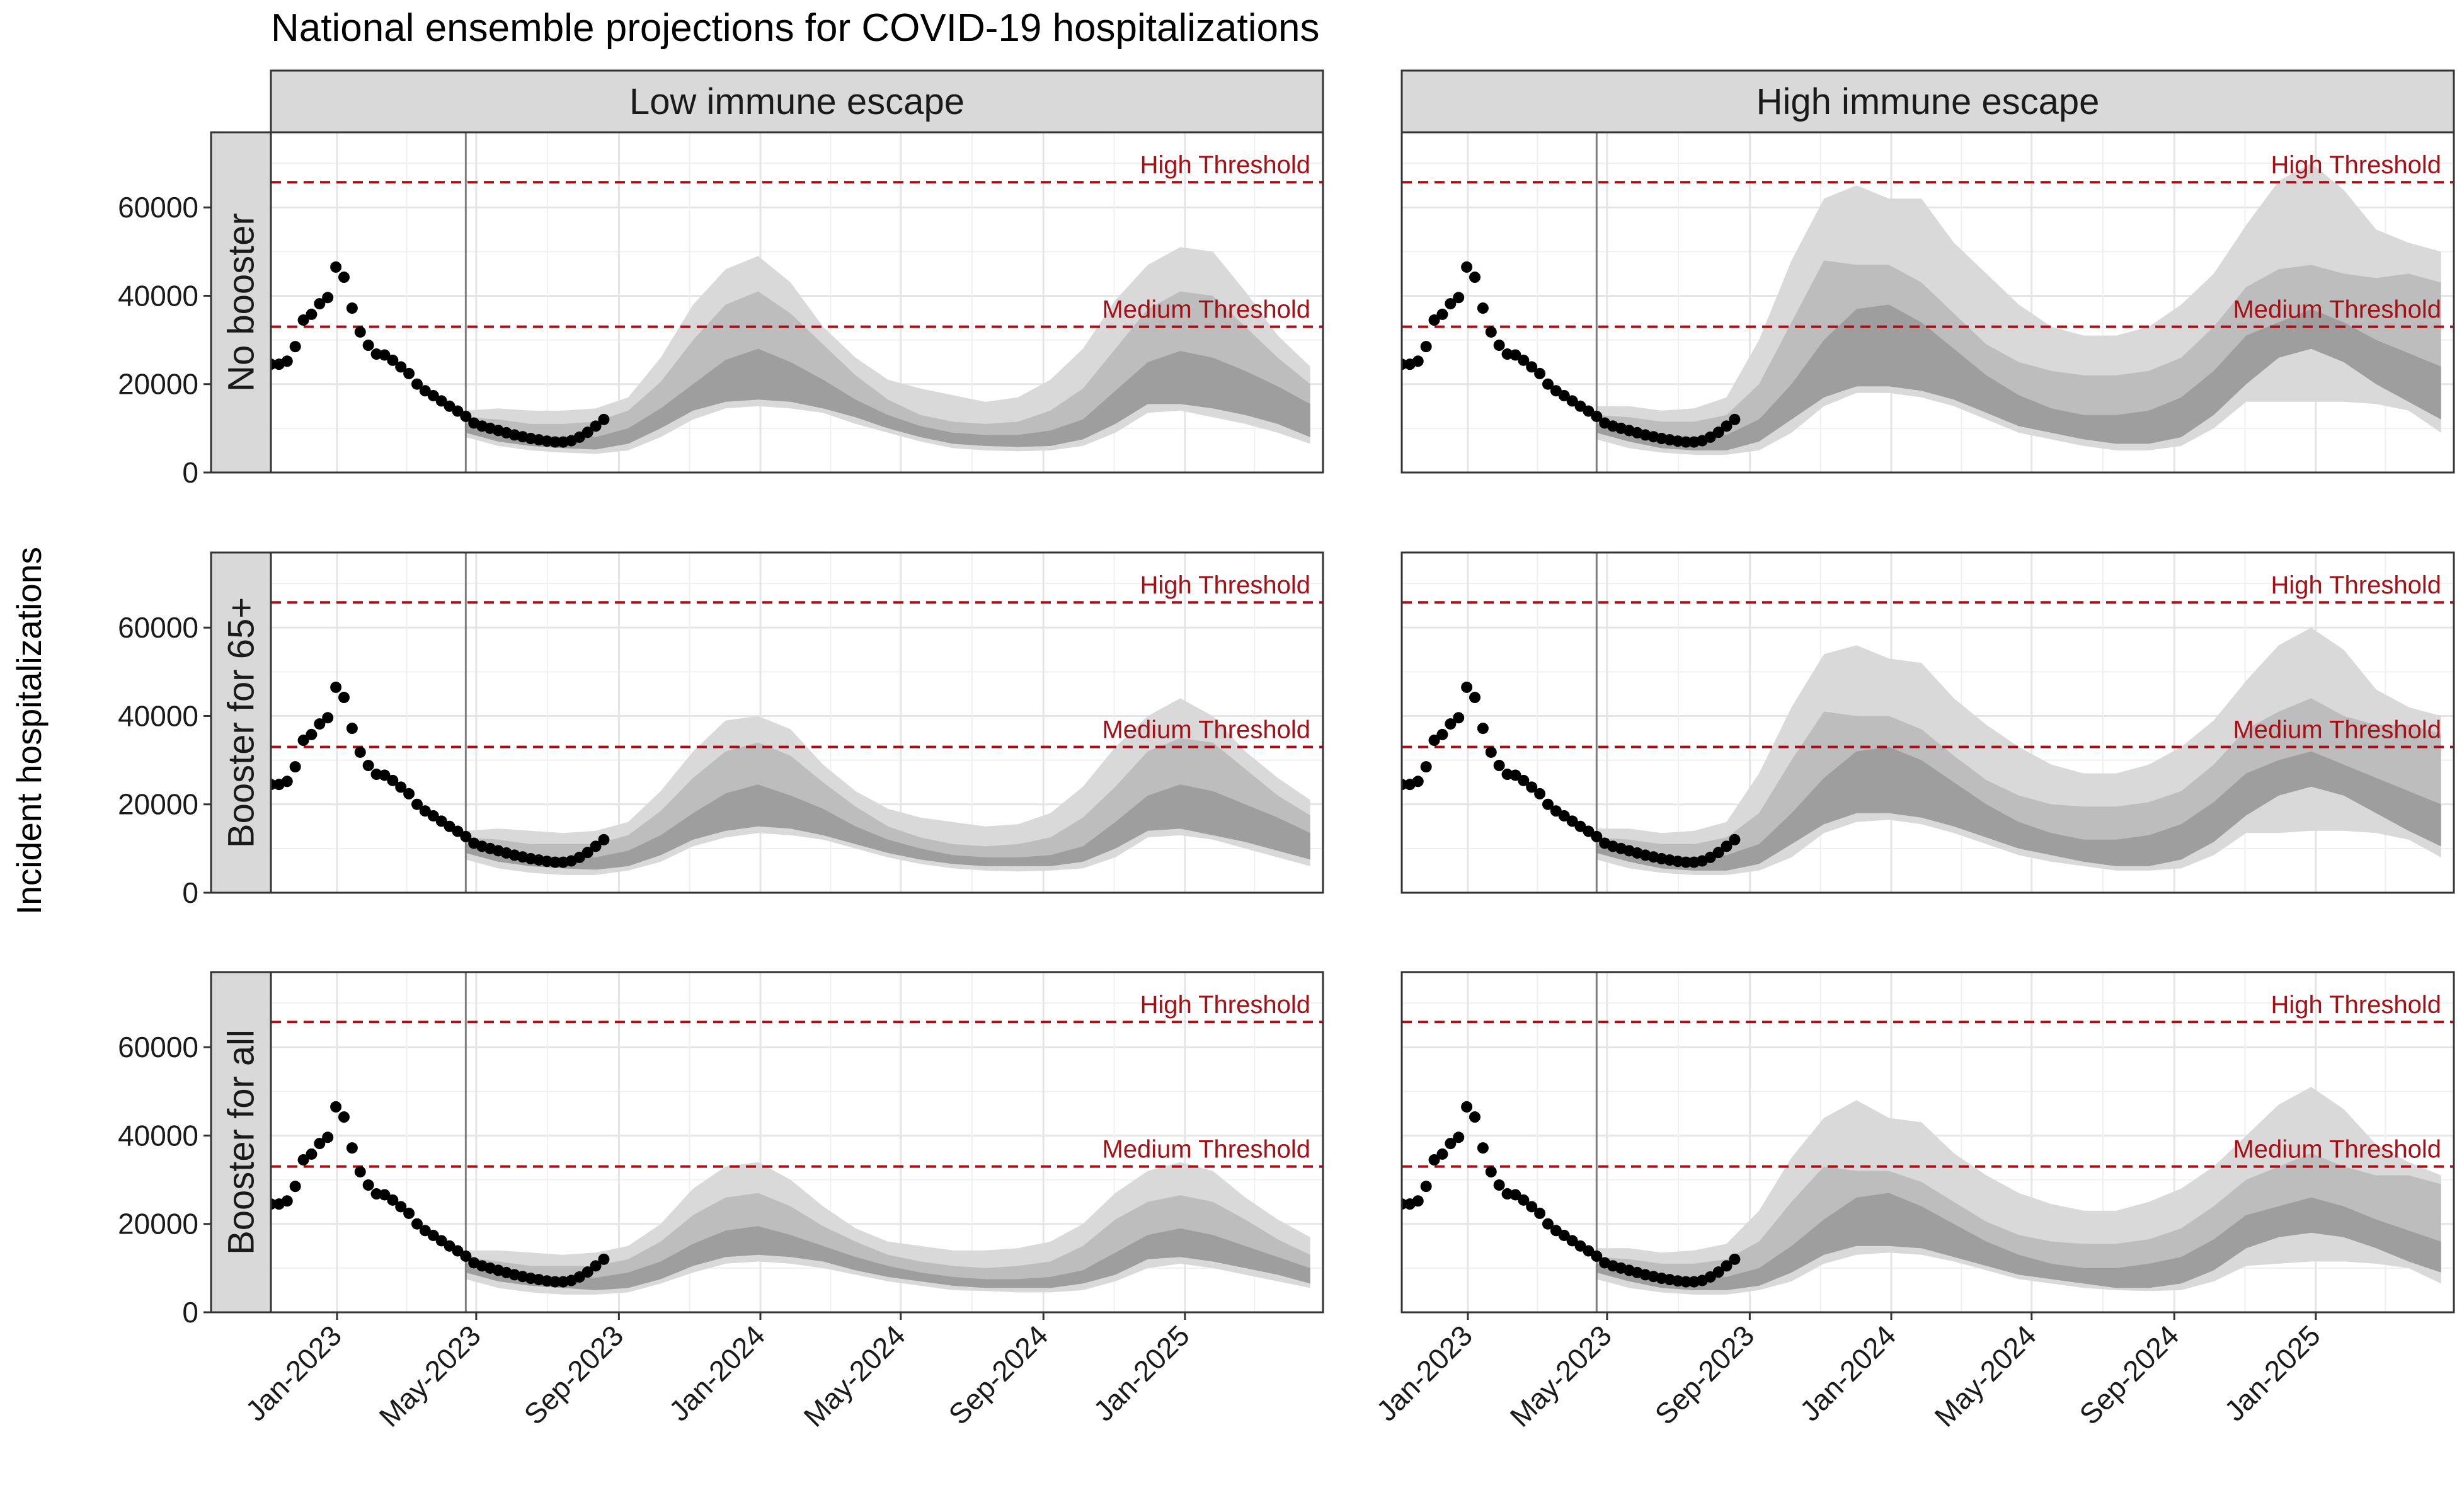 The image size is (2457, 1512). What do you see at coordinates (1927, 1142) in the screenshot?
I see `panel-border` at bounding box center [1927, 1142].